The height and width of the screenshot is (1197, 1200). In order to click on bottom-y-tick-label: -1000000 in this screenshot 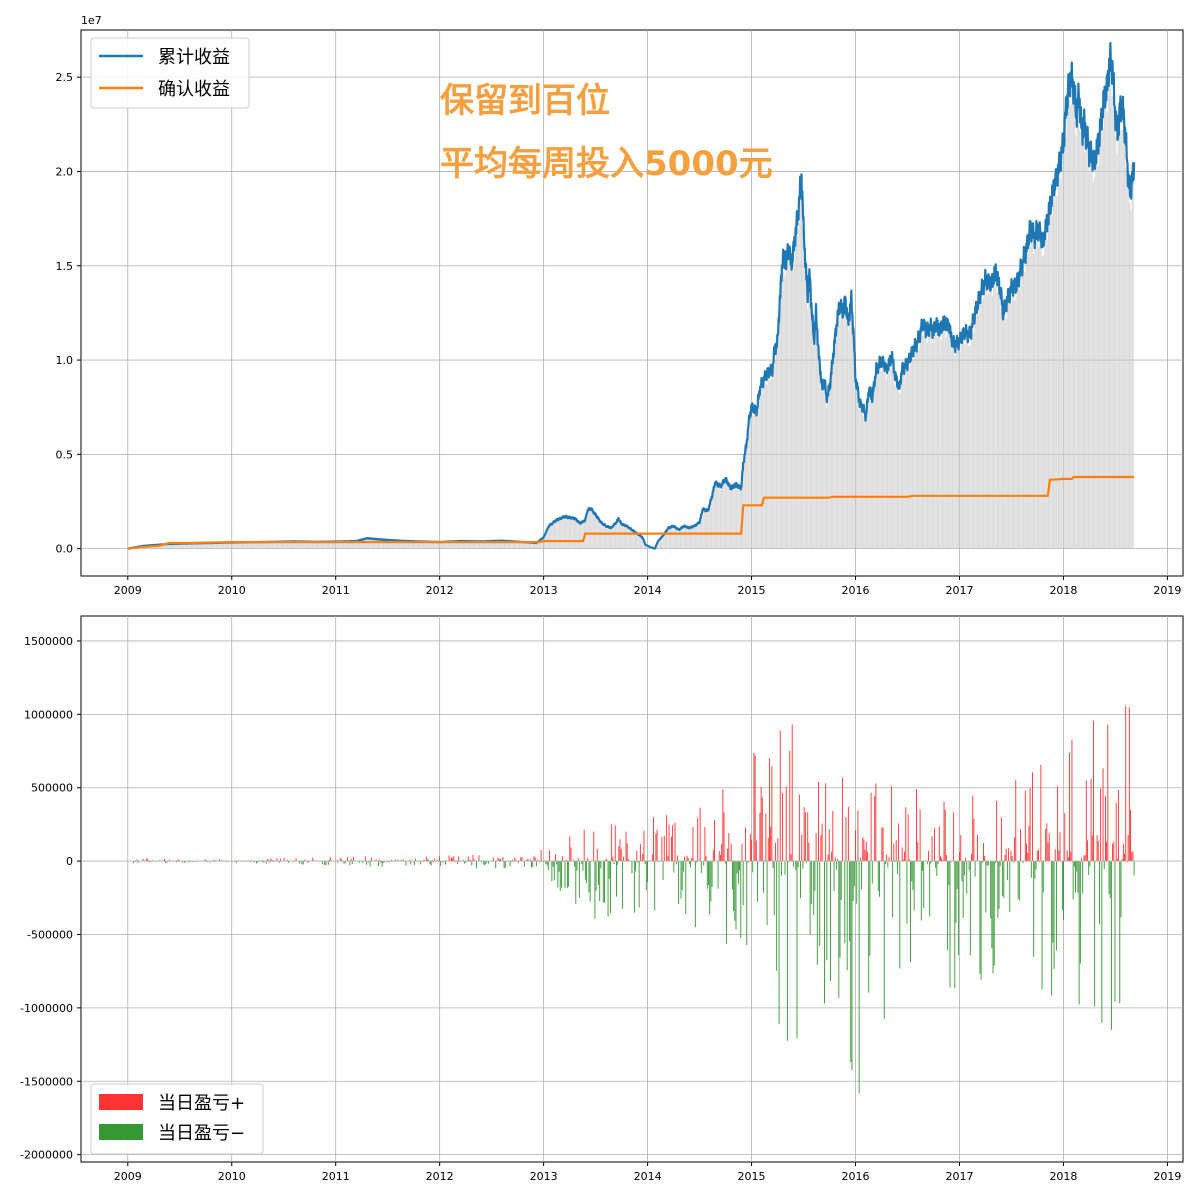, I will do `click(46, 1008)`.